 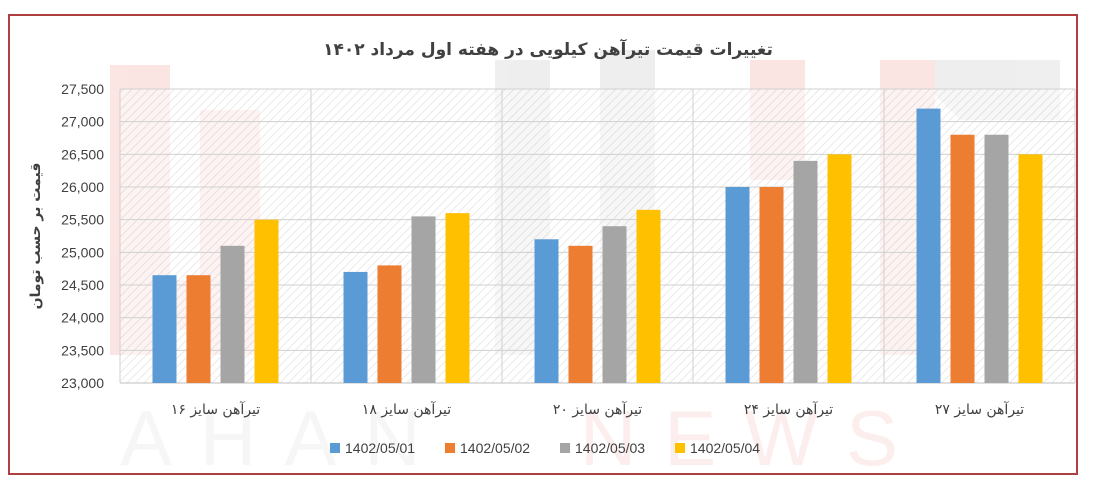 I want to click on x-tick-label: تیرآهن سایز ۲۴, so click(x=788, y=409).